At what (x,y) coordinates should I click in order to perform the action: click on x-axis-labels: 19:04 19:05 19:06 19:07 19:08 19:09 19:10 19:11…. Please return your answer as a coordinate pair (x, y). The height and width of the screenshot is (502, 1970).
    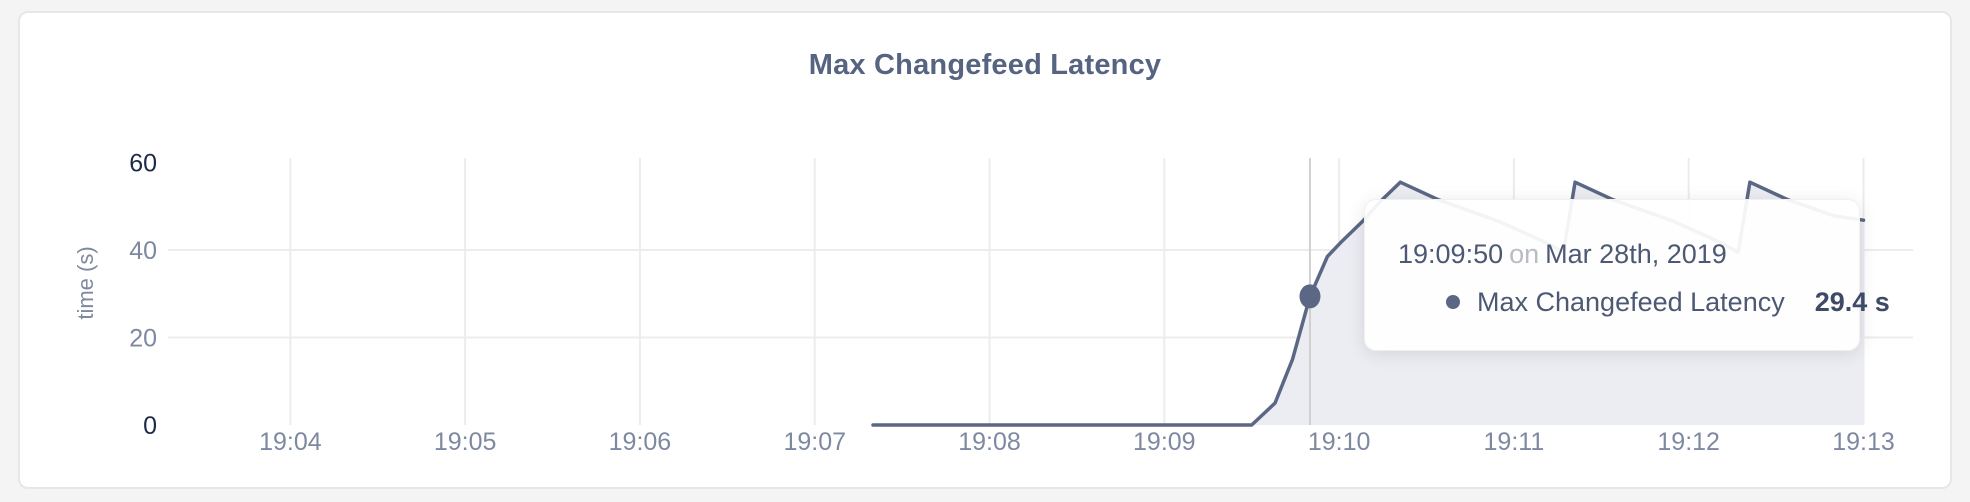
    Looking at the image, I should click on (1077, 442).